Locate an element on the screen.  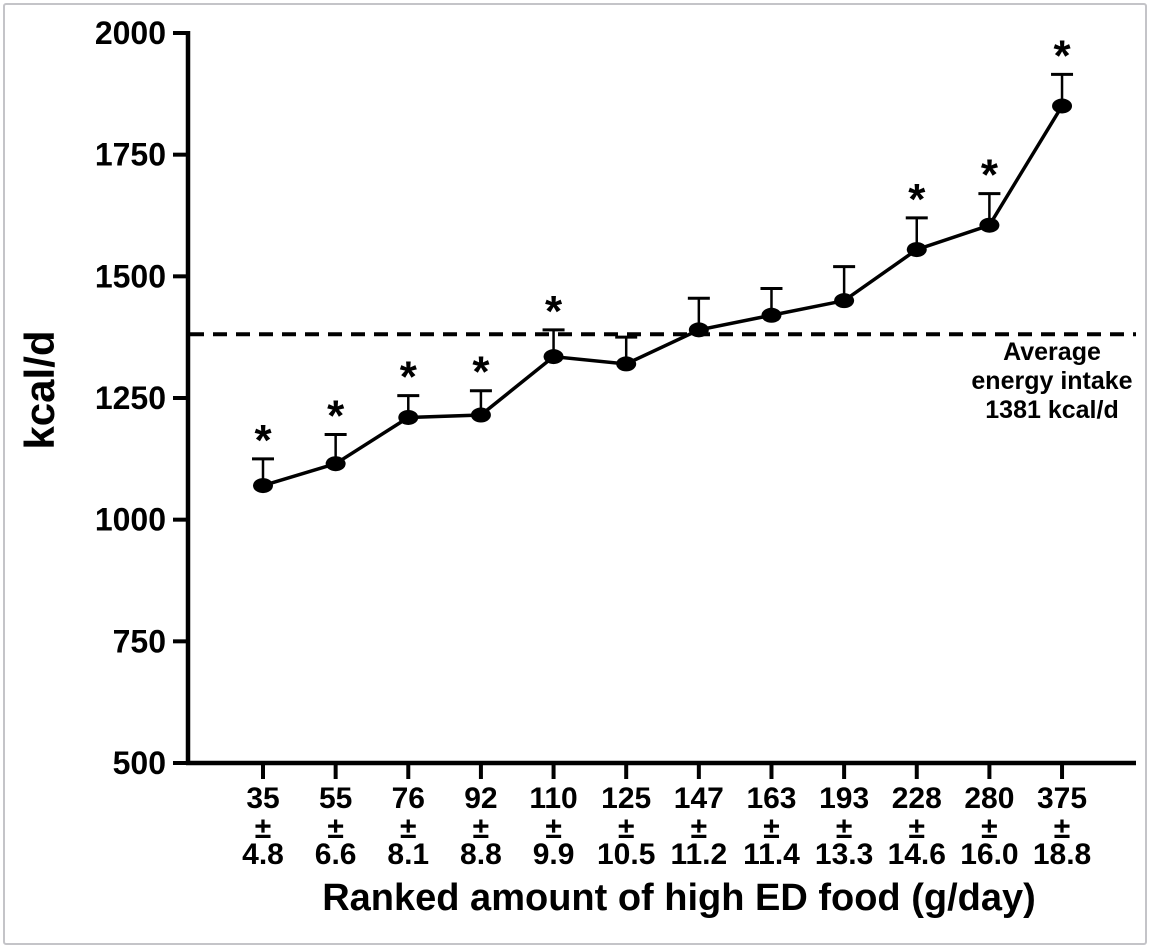
x-tick-sem: 8.1 is located at coordinates (408, 854).